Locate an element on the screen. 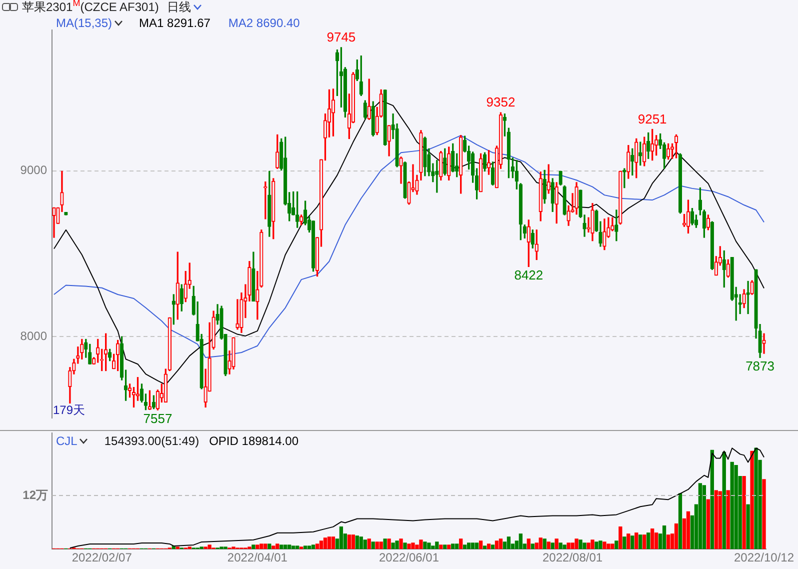  legend-title: MA(15,35) is located at coordinates (85, 23).